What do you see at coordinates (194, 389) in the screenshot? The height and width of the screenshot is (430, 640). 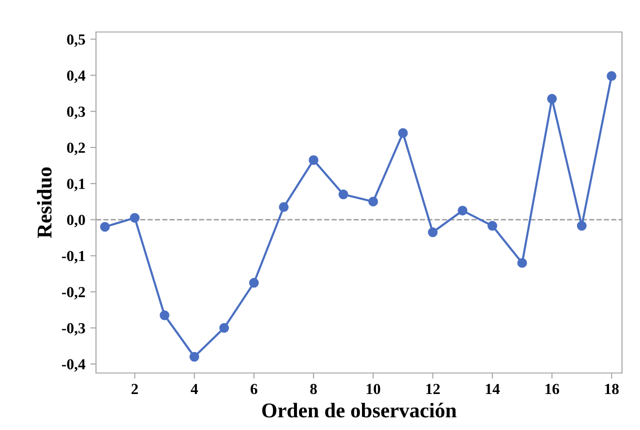 I see `x-tick-label: 4` at bounding box center [194, 389].